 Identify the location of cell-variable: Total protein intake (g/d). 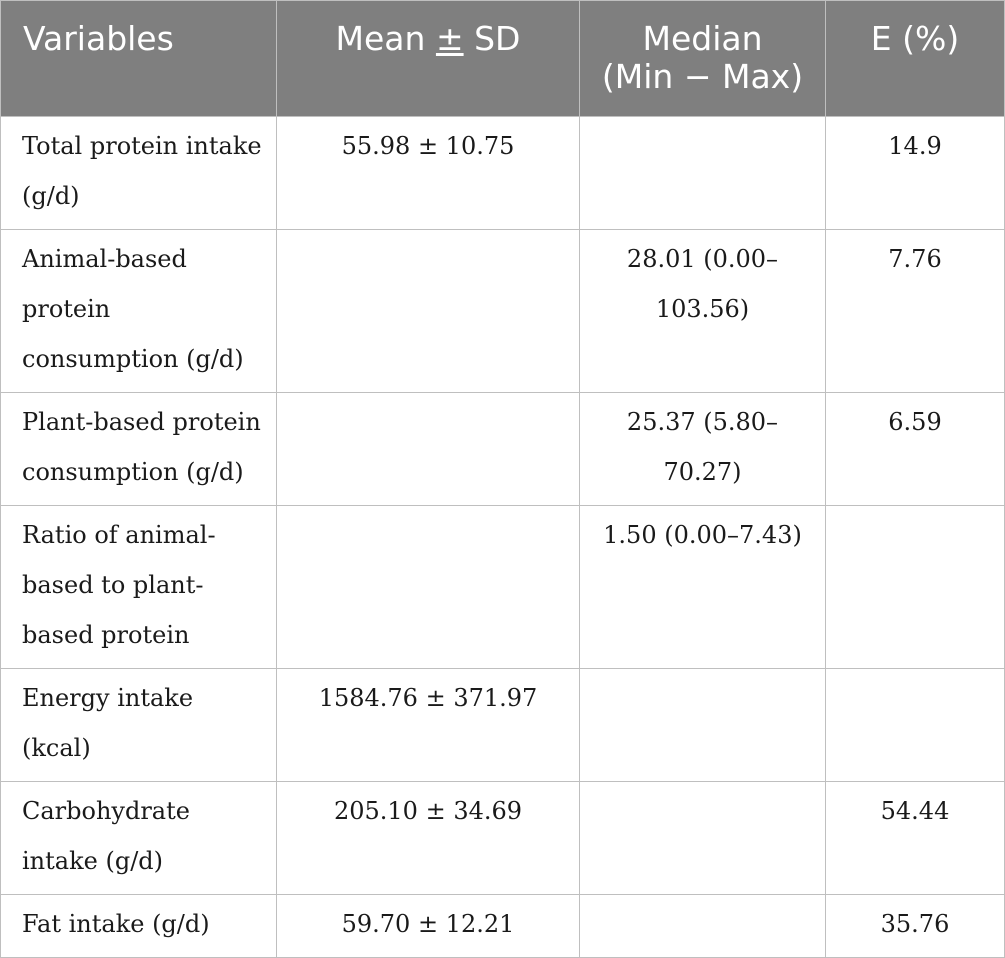
(138, 173).